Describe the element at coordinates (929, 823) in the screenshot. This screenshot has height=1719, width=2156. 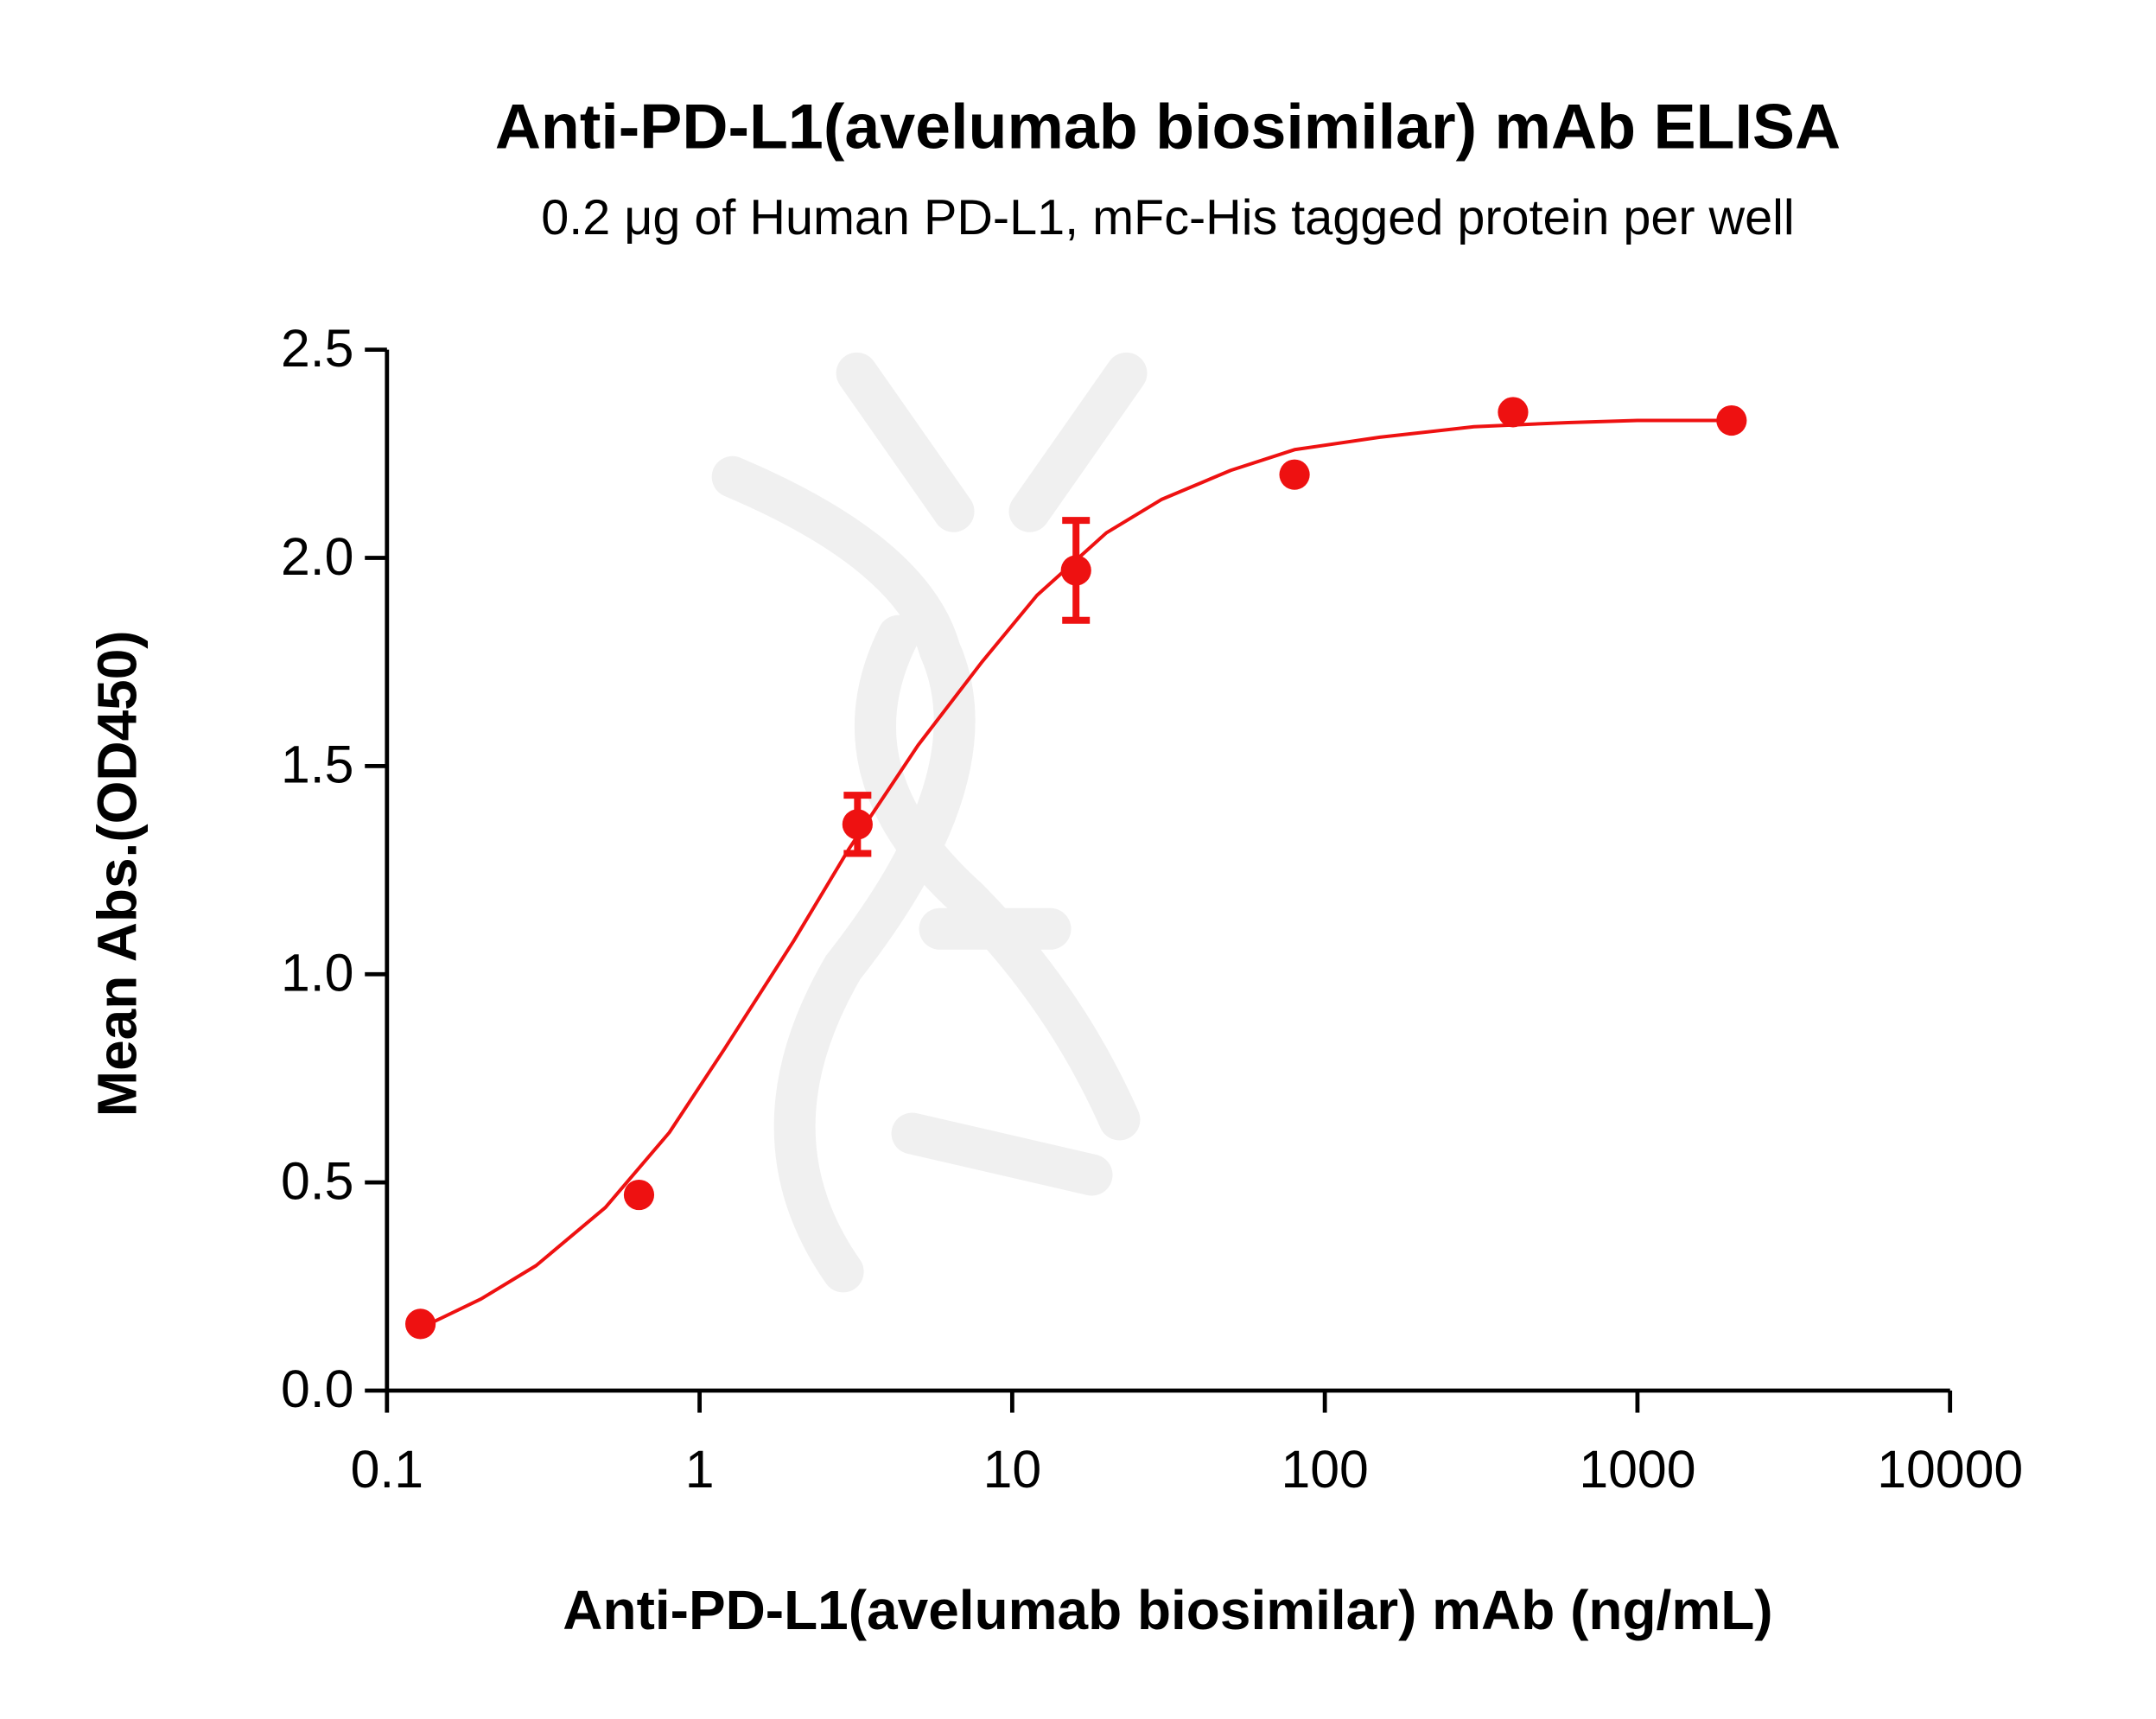
I see `watermark` at that location.